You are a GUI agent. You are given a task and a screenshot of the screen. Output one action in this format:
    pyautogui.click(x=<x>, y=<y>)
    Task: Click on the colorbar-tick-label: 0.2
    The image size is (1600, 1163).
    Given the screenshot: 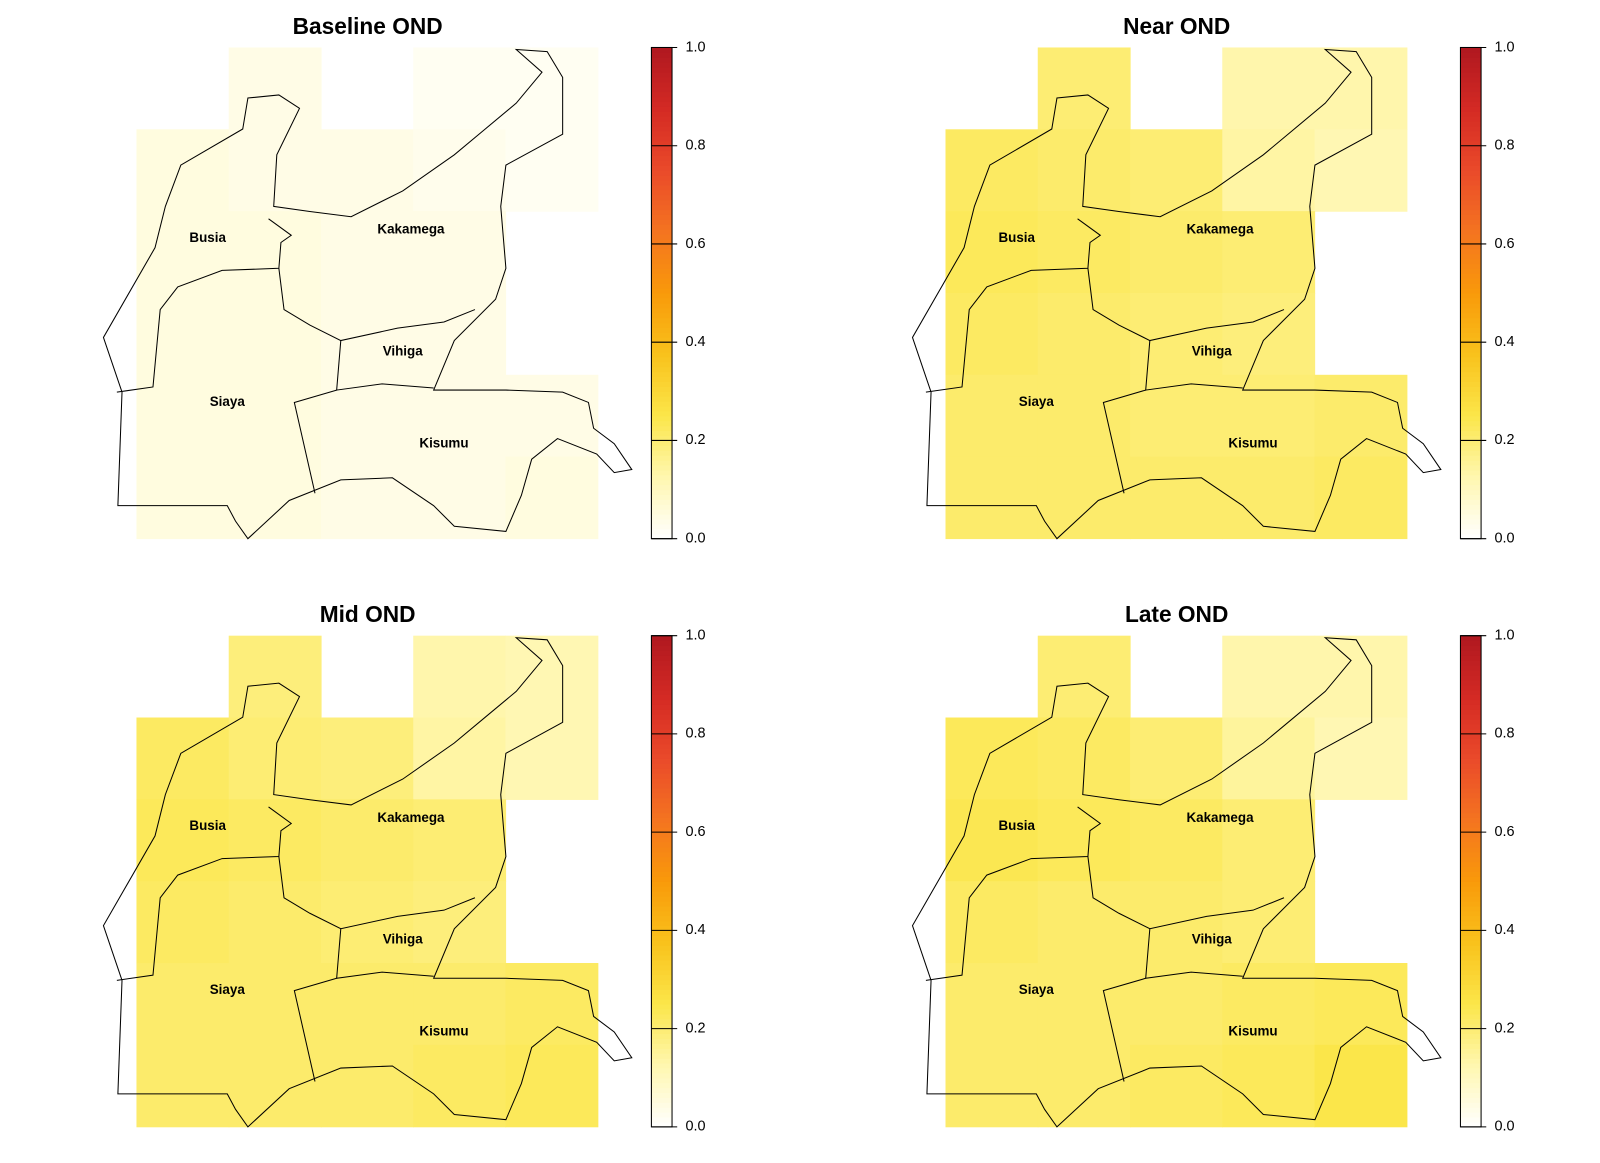 What is the action you would take?
    pyautogui.click(x=1504, y=440)
    